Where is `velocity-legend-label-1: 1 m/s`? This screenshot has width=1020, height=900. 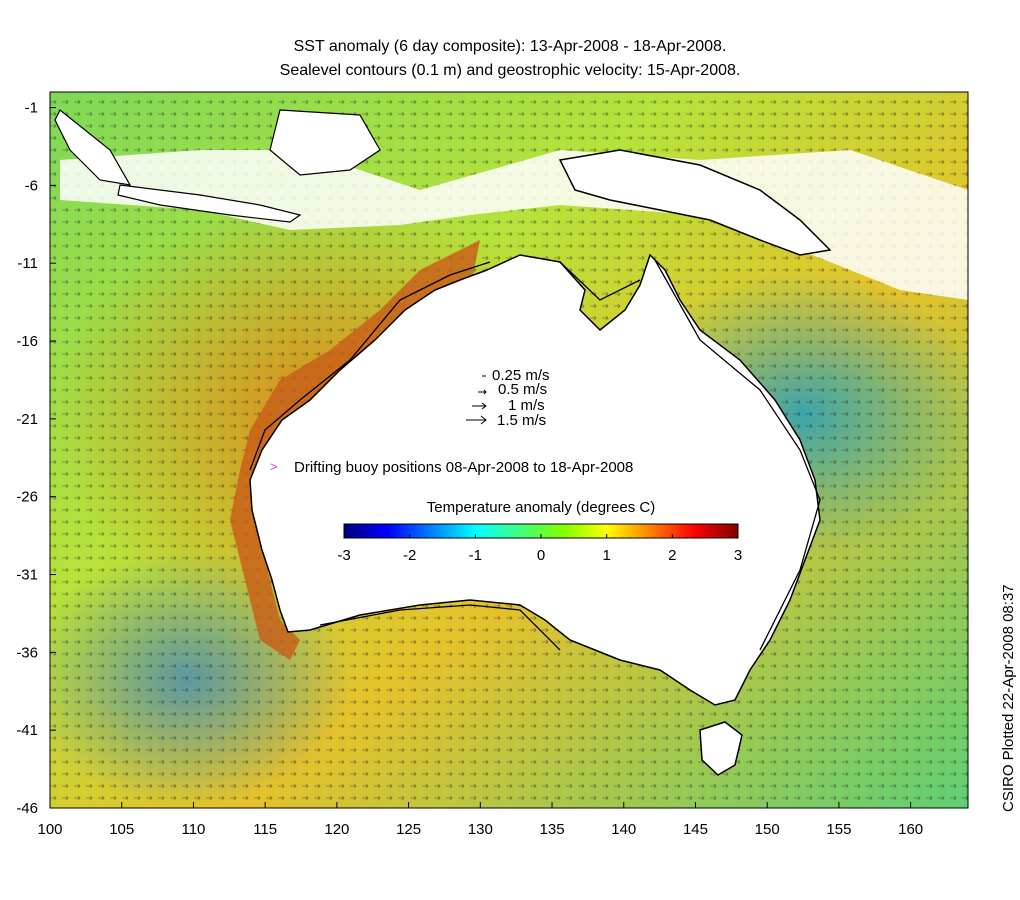 velocity-legend-label-1: 1 m/s is located at coordinates (526, 405).